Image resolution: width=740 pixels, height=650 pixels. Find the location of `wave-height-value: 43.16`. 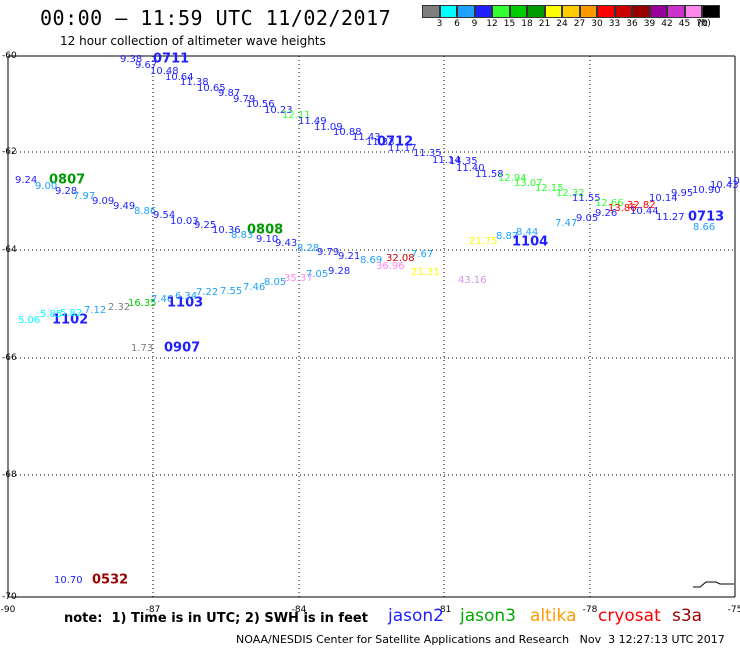

wave-height-value: 43.16 is located at coordinates (472, 280).